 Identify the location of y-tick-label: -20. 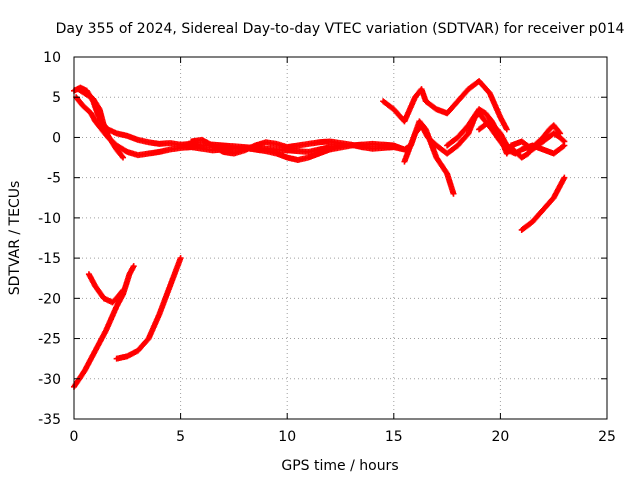
(49, 299).